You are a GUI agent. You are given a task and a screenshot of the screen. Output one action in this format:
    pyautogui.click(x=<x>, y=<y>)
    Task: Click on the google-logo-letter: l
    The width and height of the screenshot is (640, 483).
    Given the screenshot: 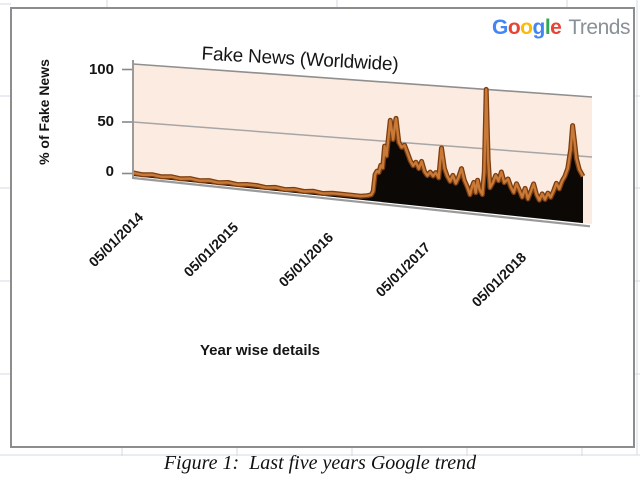 What is the action you would take?
    pyautogui.click(x=547, y=27)
    